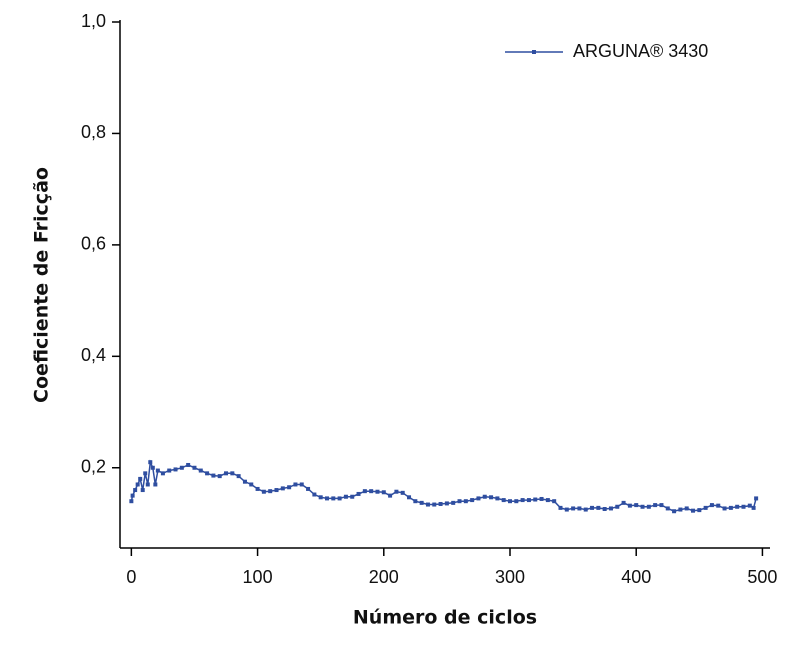 The height and width of the screenshot is (652, 800). I want to click on x-tick-label: 100, so click(258, 577).